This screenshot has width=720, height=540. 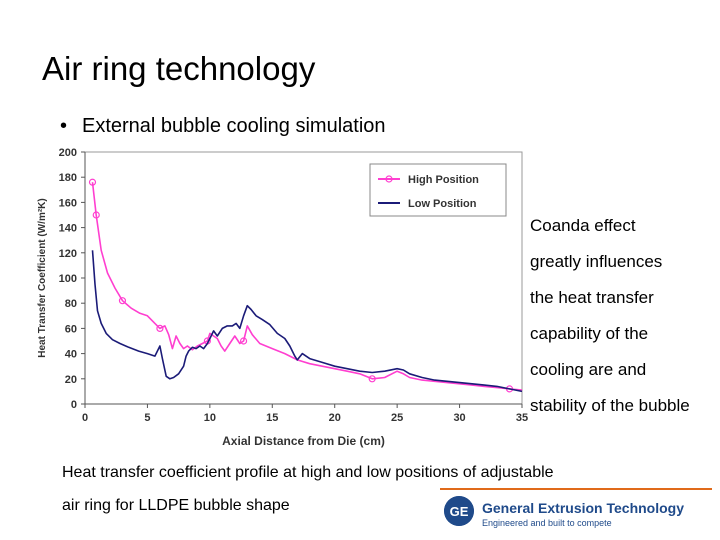 I want to click on x-tick-label: 15, so click(x=272, y=418).